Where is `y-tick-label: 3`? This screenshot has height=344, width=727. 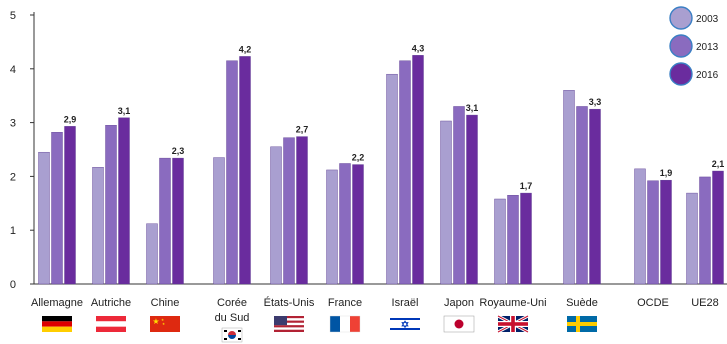
y-tick-label: 3 is located at coordinates (13, 124).